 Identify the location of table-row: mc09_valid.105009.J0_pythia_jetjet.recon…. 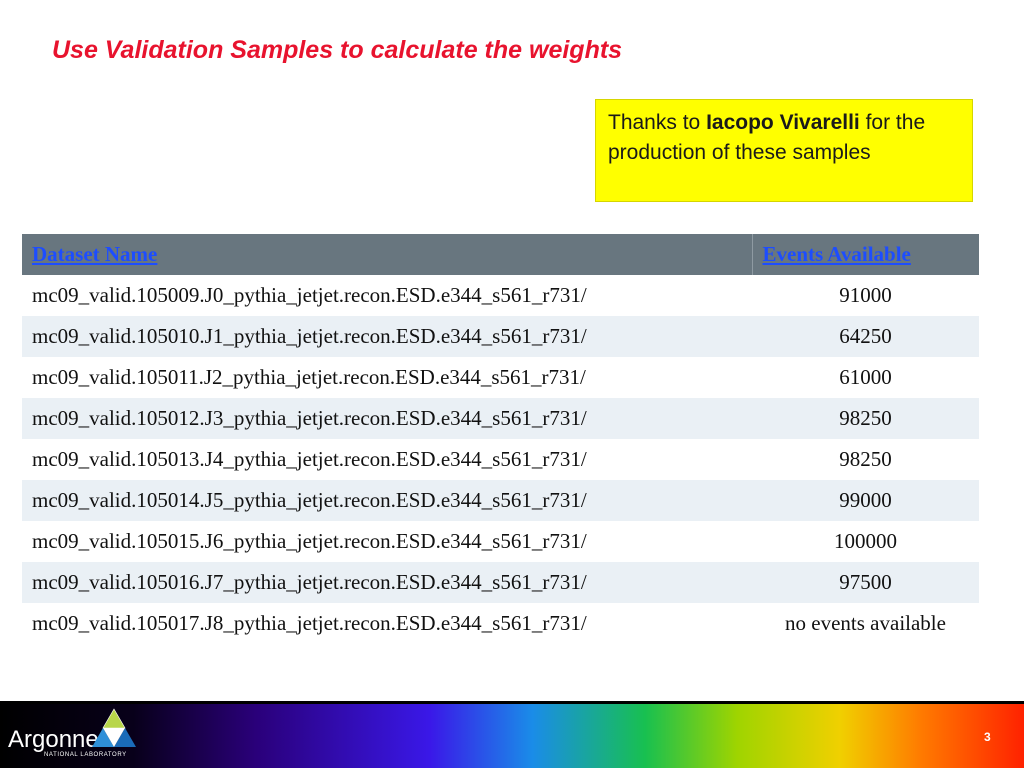
(500, 295).